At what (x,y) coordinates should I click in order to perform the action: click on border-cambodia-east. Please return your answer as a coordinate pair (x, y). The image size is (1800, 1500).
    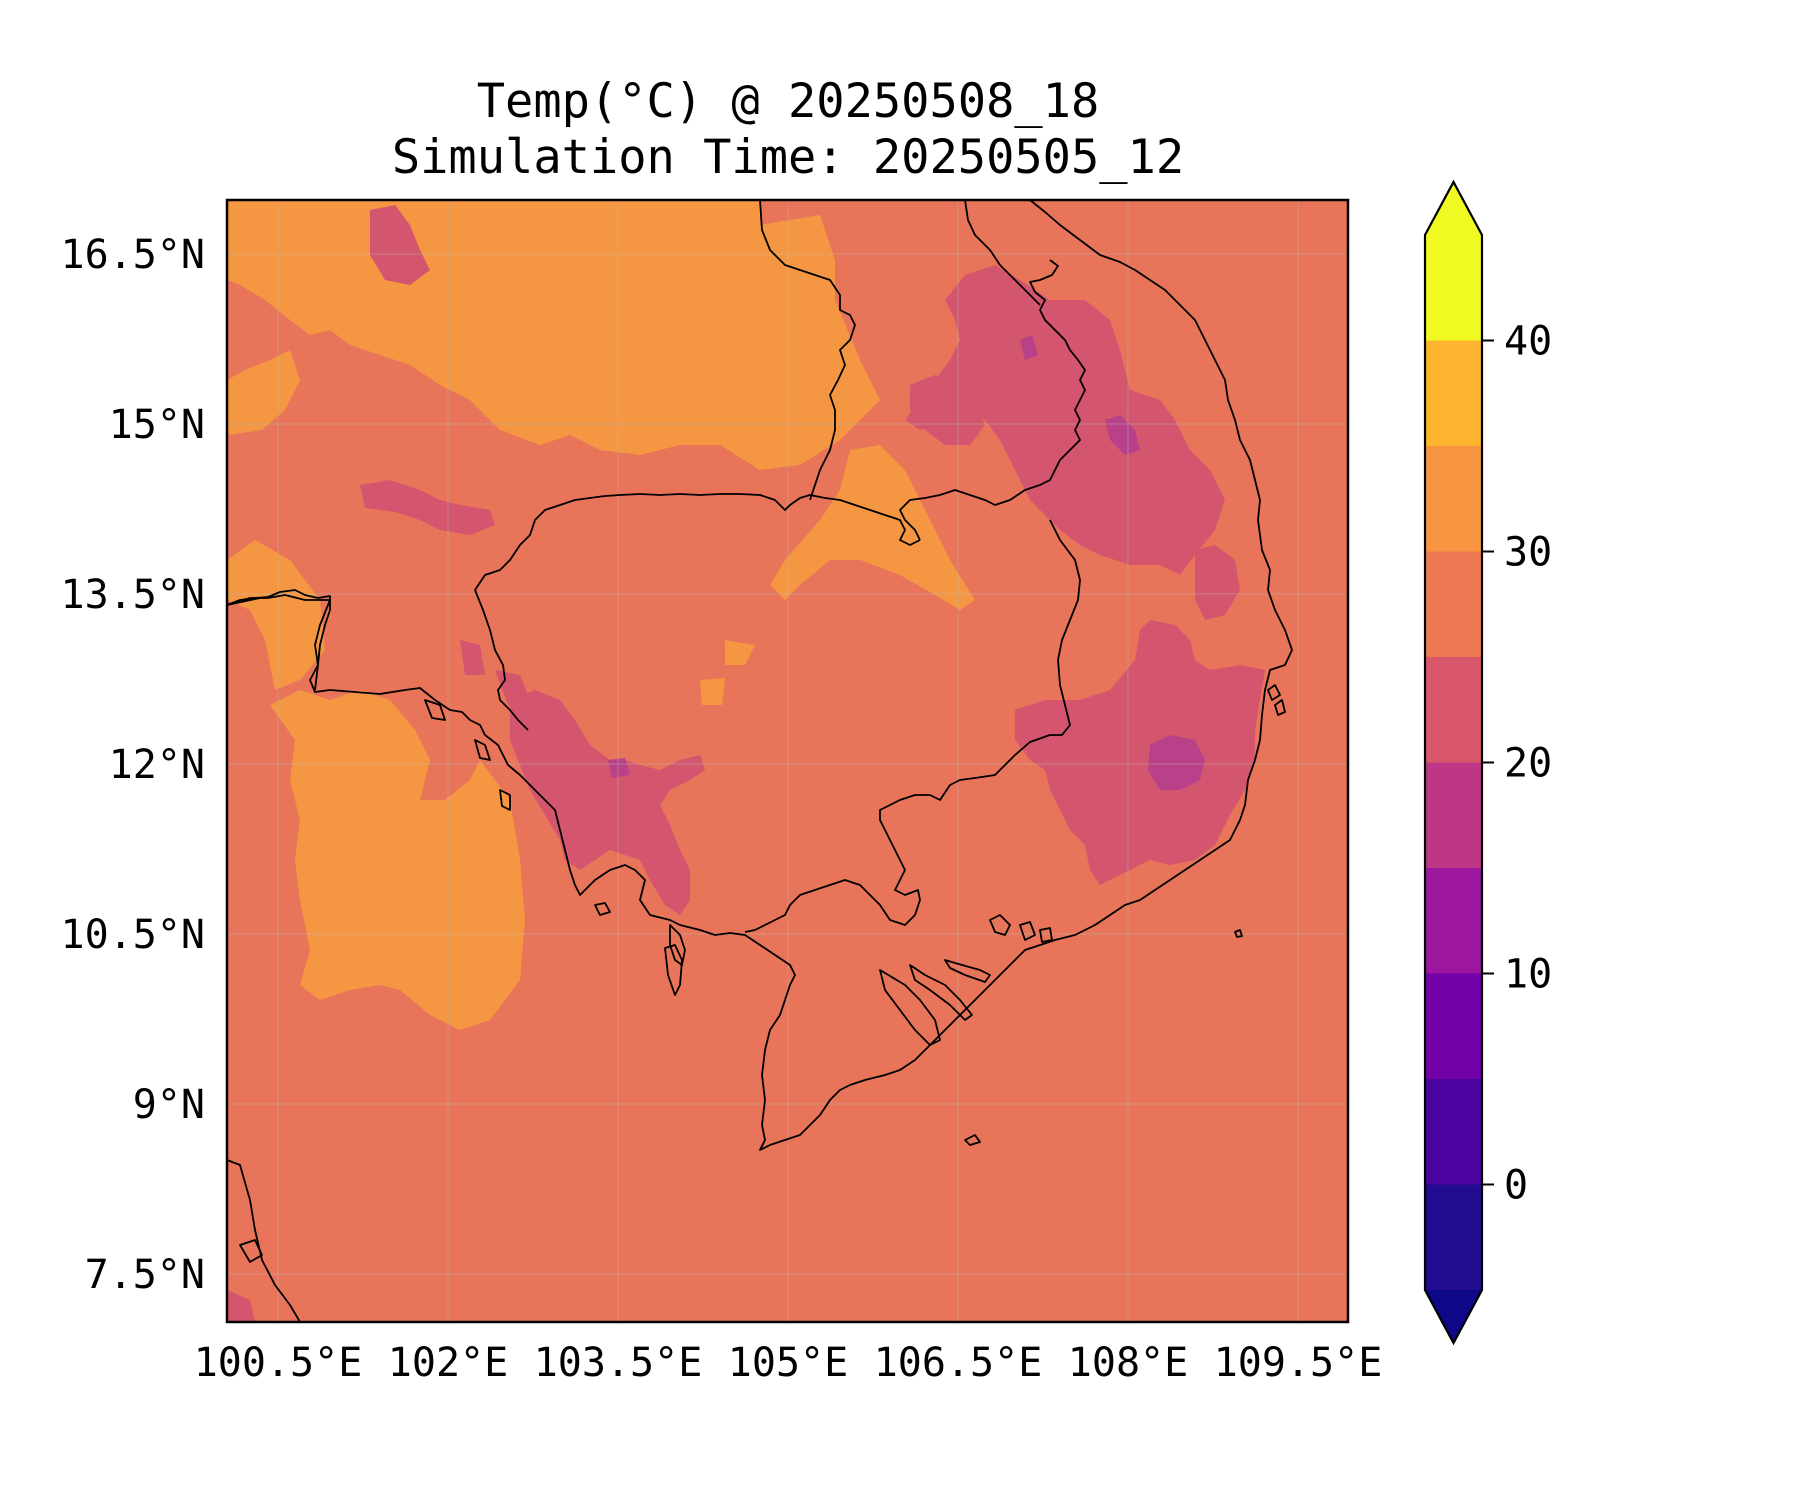
    Looking at the image, I should click on (992, 400).